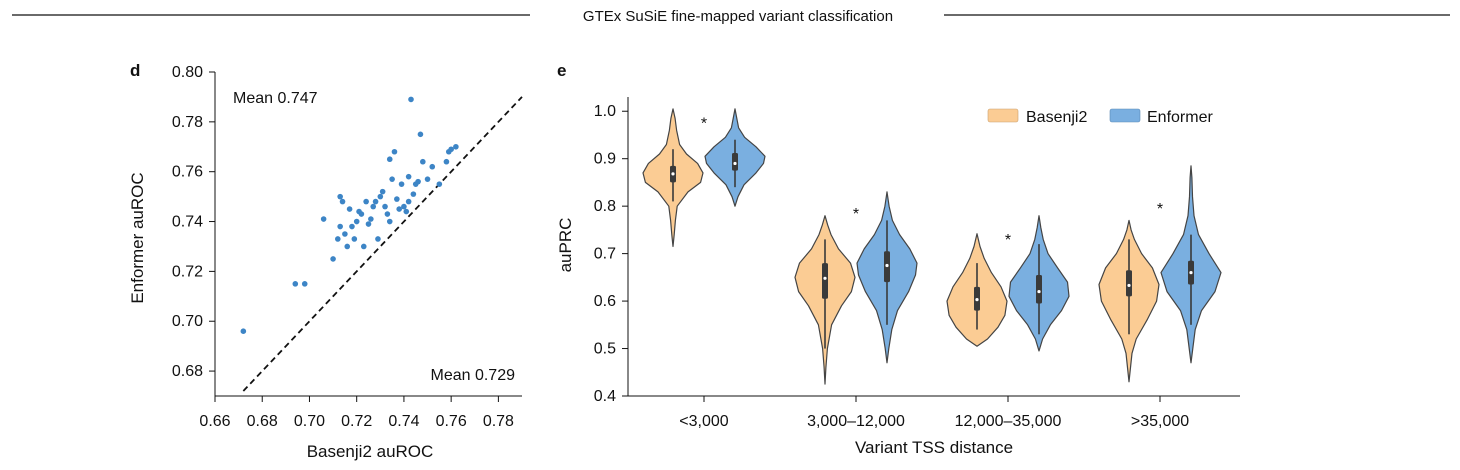 The height and width of the screenshot is (470, 1460). I want to click on y-tick-label: 0.72, so click(187, 271).